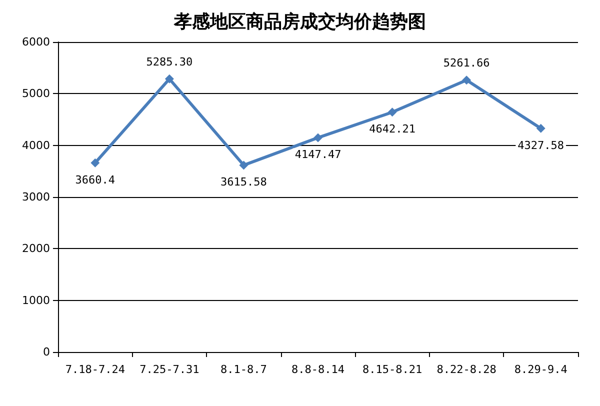 The image size is (600, 406). What do you see at coordinates (541, 369) in the screenshot?
I see `x-tick-label: 8.29-9.4` at bounding box center [541, 369].